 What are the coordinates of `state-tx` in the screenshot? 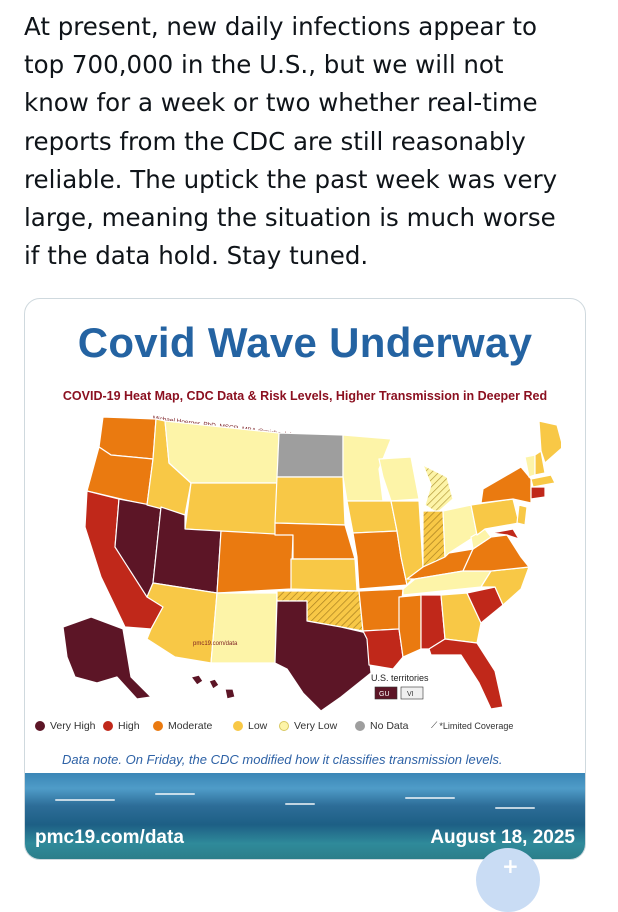 It's located at (323, 656).